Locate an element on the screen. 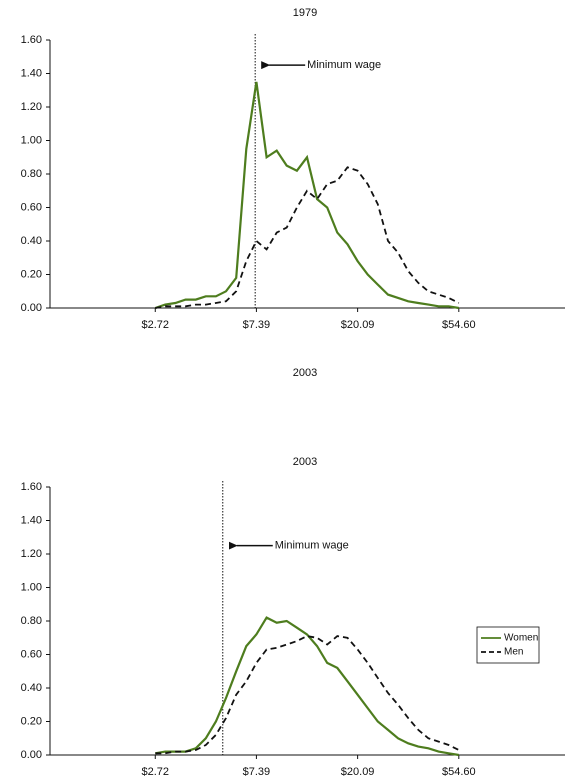 This screenshot has width=565, height=782. caption: 2003 is located at coordinates (305, 373).